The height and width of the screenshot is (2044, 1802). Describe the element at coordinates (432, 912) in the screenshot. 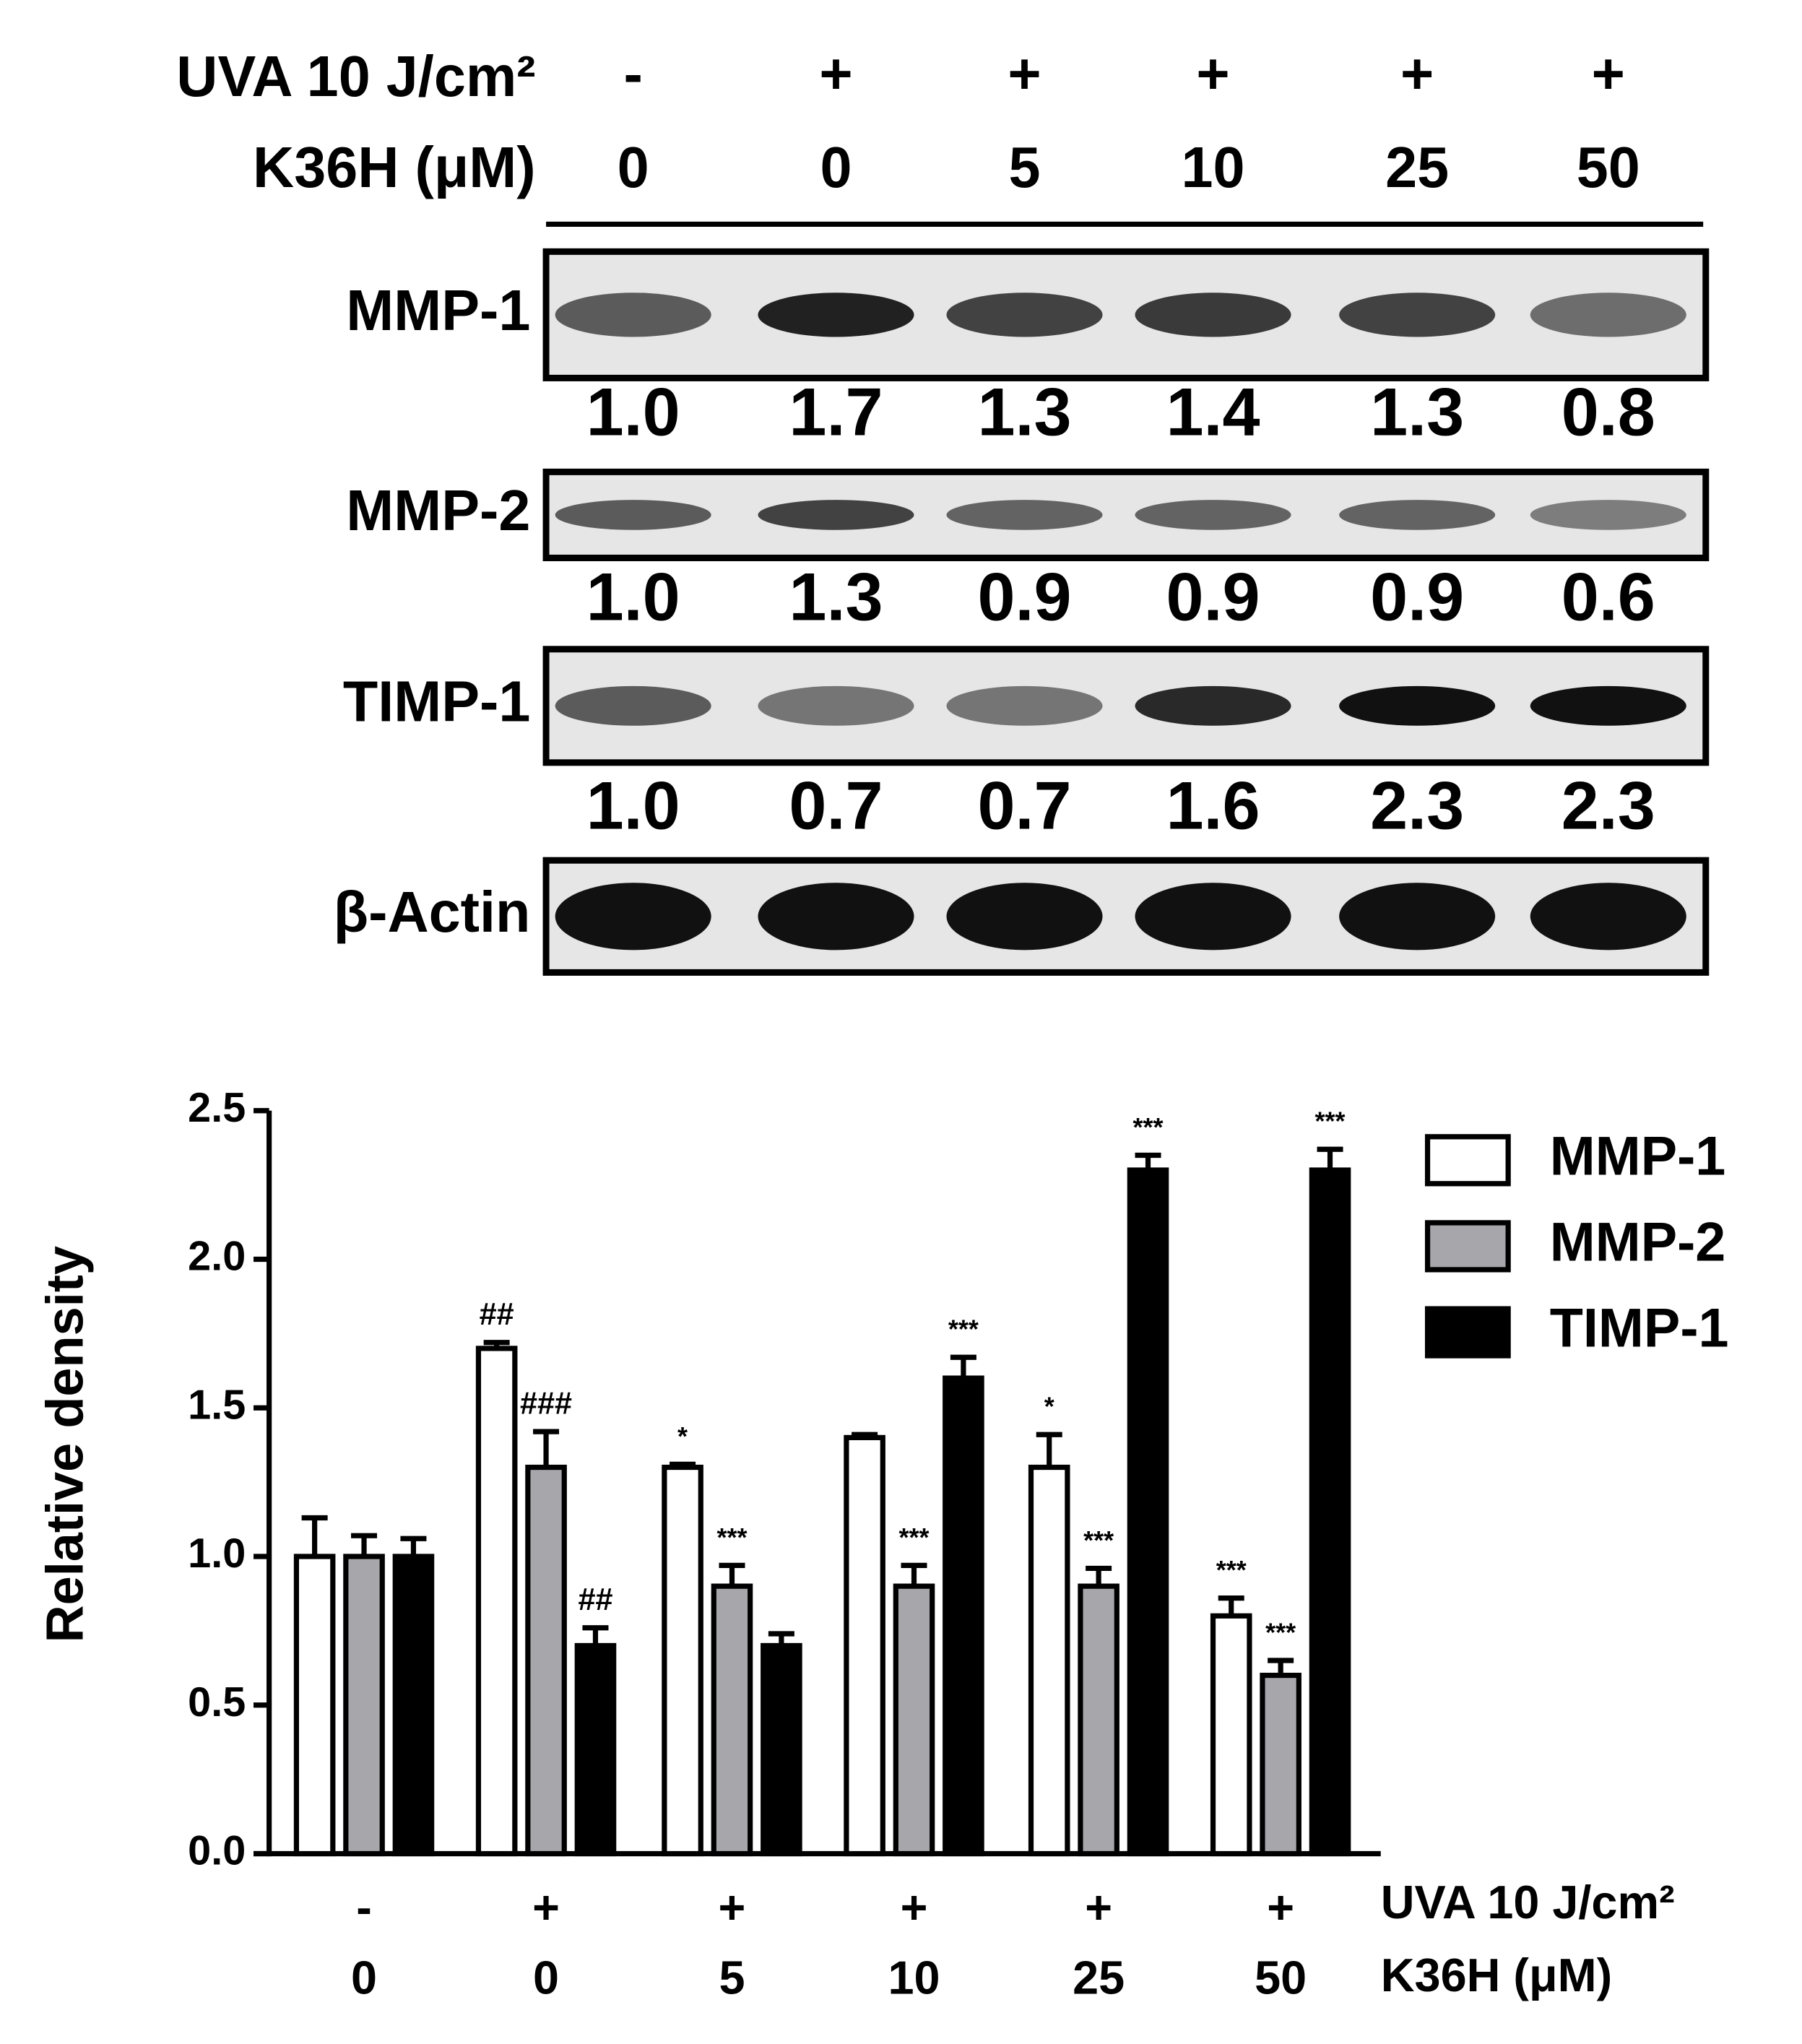

I see `blot-row-label: β-Actin` at that location.